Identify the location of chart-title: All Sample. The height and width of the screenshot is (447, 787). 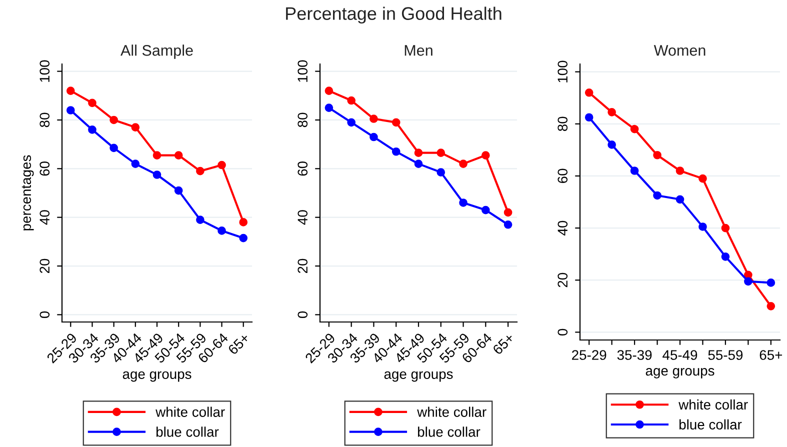
(156, 51).